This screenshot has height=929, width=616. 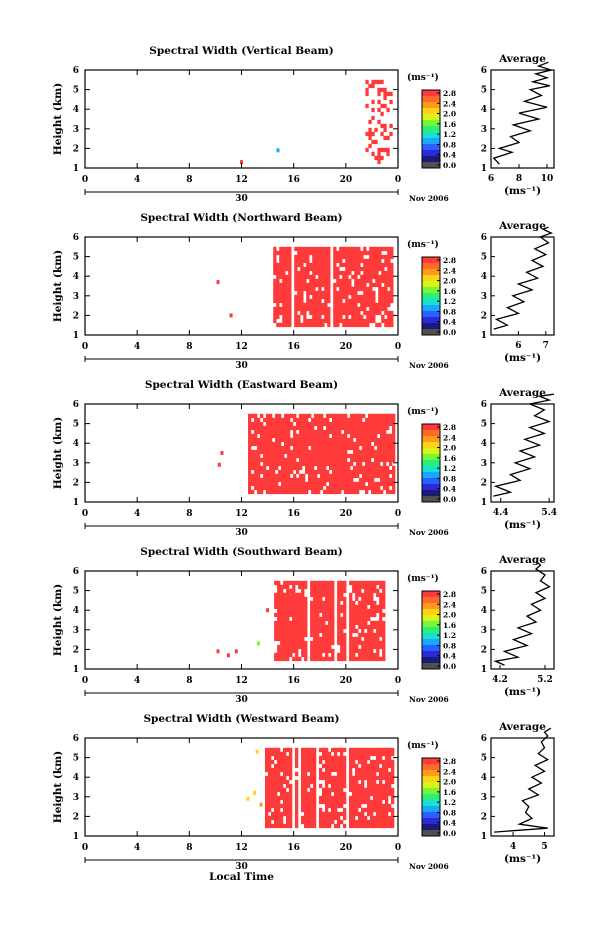 I want to click on colorbar-frame, so click(x=431, y=463).